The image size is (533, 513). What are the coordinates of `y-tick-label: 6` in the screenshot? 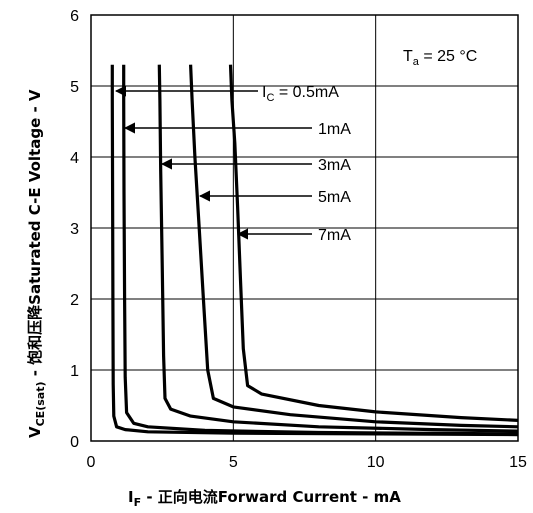 It's located at (74, 16).